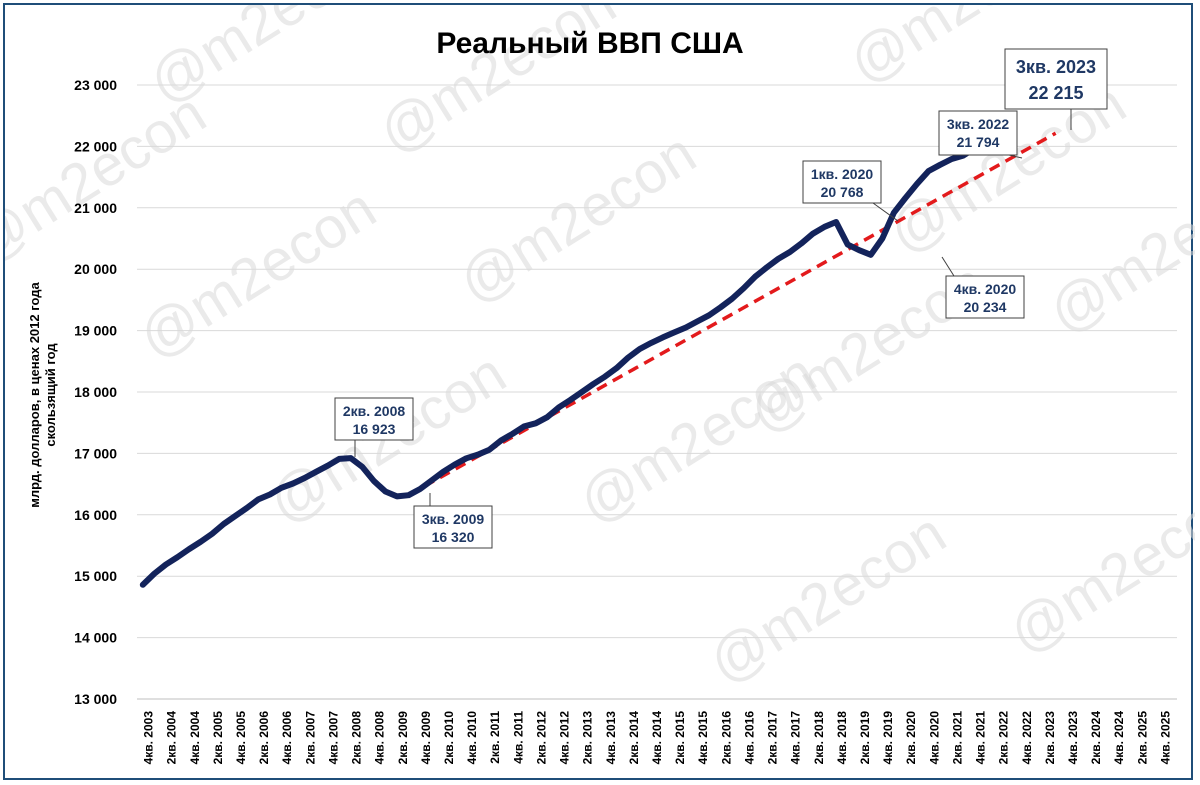 The width and height of the screenshot is (1200, 785). Describe the element at coordinates (749, 738) in the screenshot. I see `x-tick-label: 4кв. 2016` at that location.